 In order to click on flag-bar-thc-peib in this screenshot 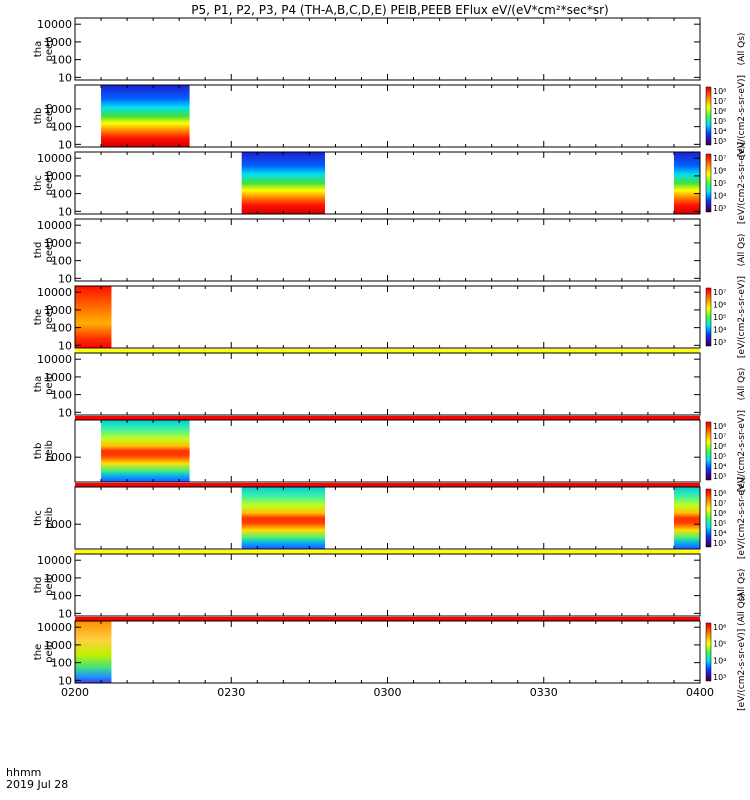, I will do `click(387, 485)`.